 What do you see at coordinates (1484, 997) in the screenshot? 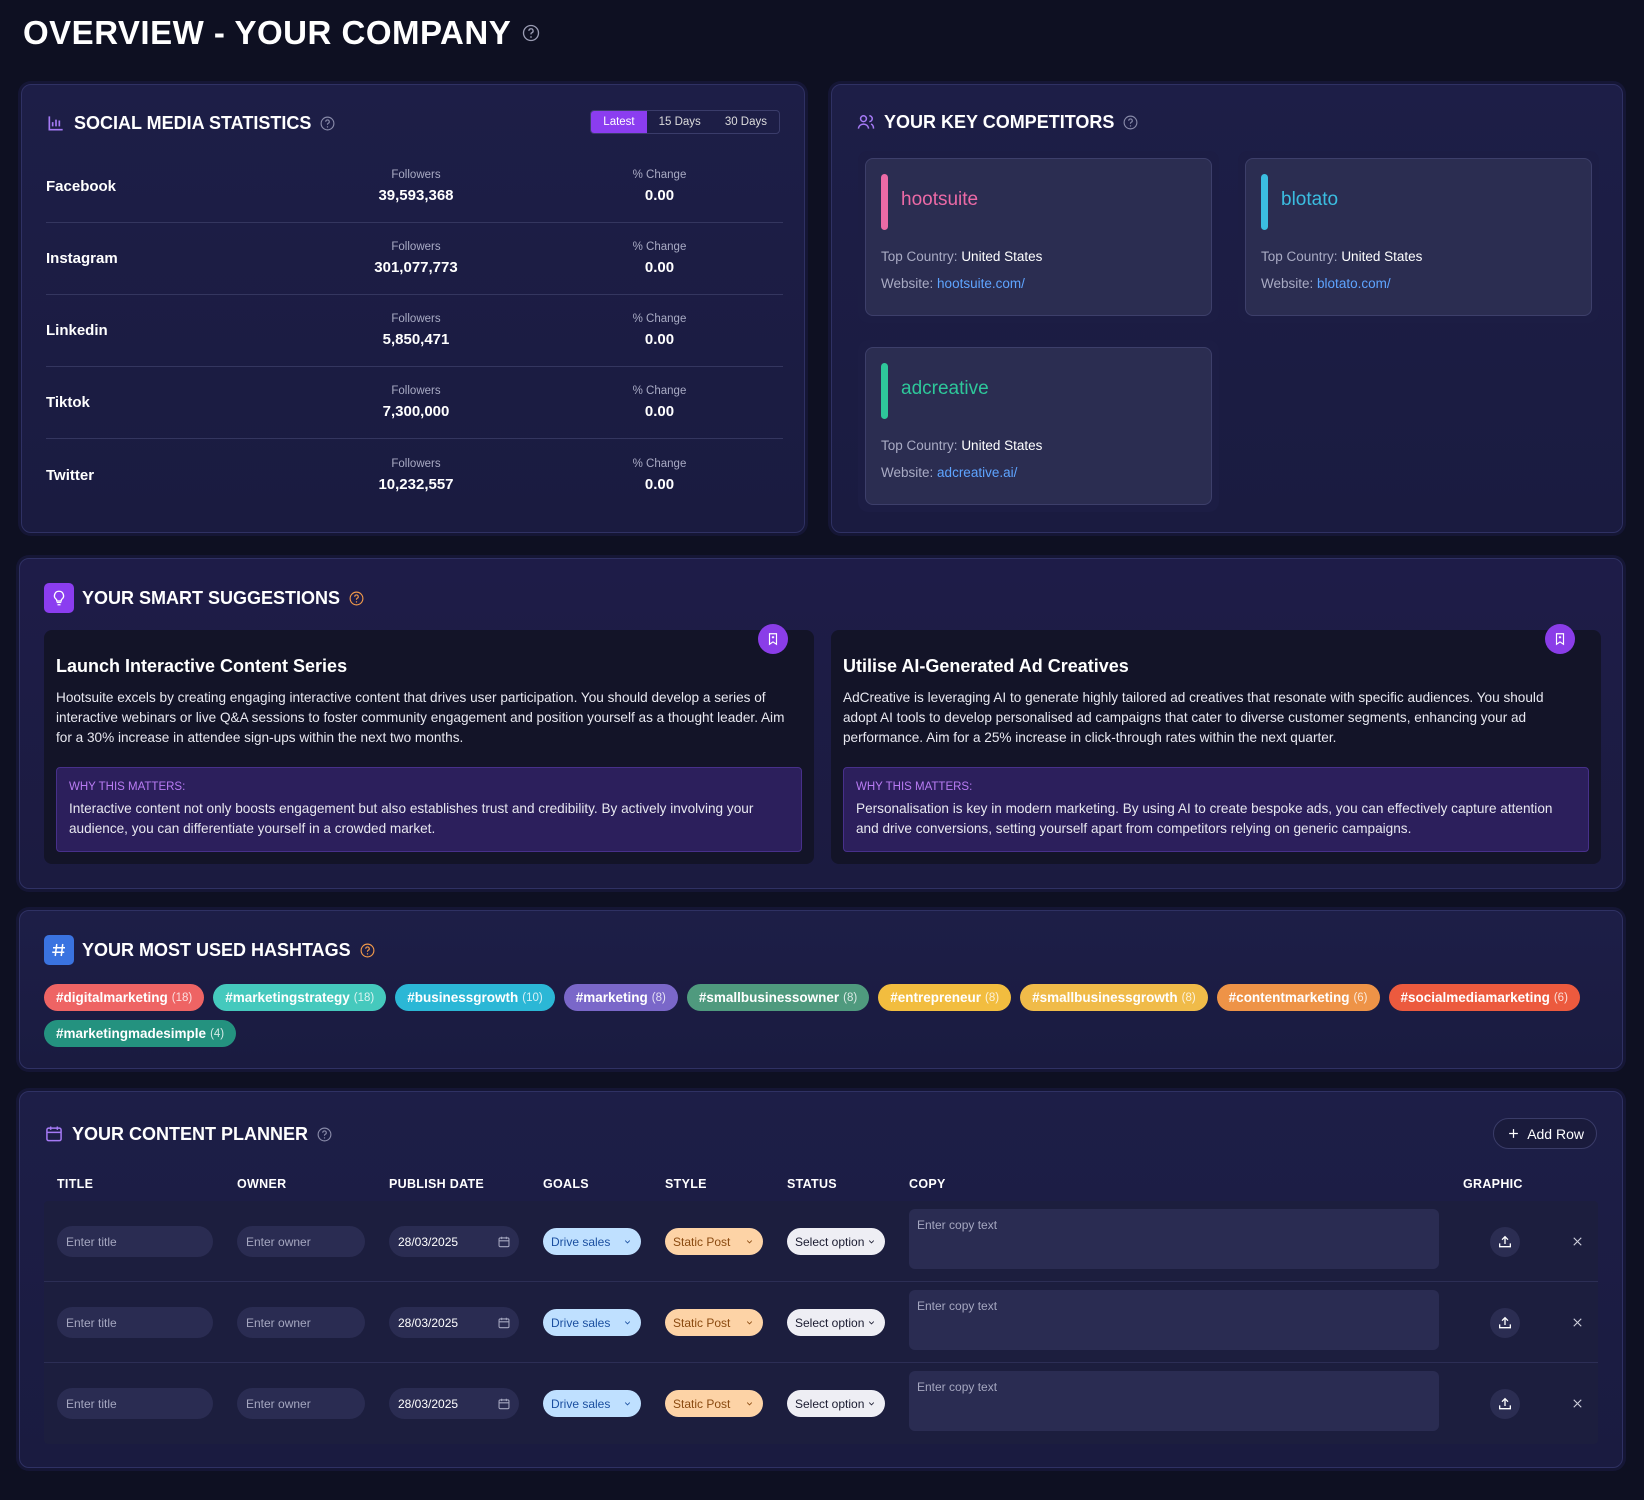
I see `hashtag-pill: #socialmediamarketing (6)` at bounding box center [1484, 997].